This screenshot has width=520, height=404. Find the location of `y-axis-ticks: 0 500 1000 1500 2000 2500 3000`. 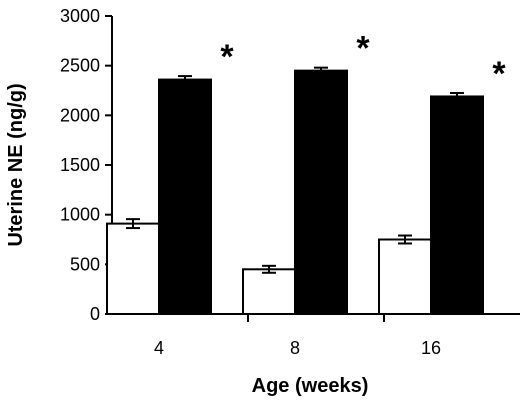

y-axis-ticks: 0 500 1000 1500 2000 2500 3000 is located at coordinates (86, 165).